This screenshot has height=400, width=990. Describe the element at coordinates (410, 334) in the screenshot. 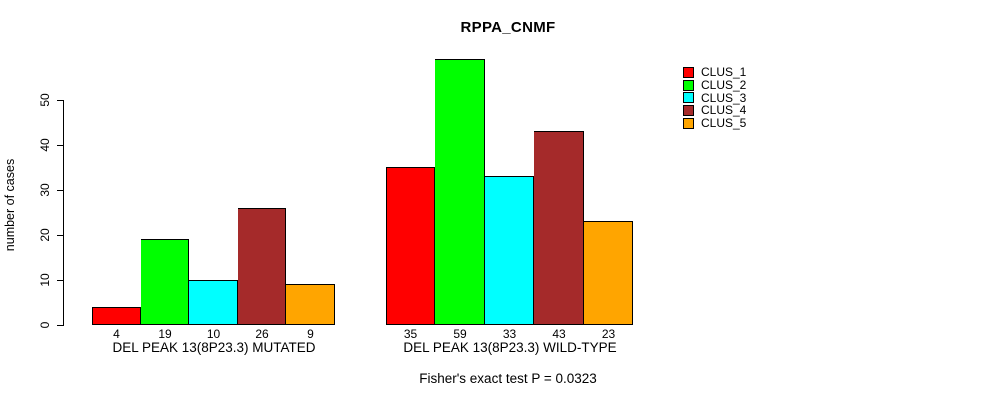

I see `bar-value-label: 35` at that location.